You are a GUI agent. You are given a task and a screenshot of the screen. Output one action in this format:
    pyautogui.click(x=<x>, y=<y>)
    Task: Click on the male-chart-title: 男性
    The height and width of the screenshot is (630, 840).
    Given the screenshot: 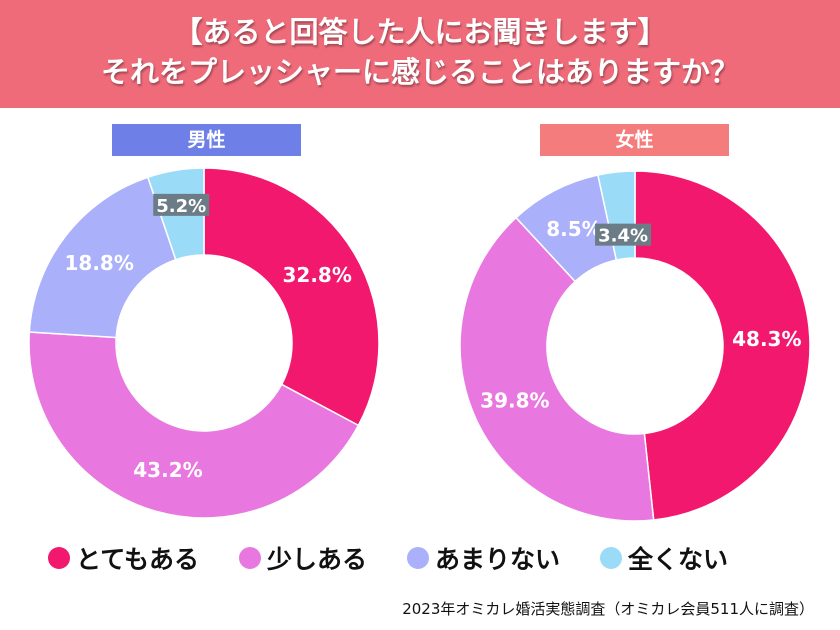 What is the action you would take?
    pyautogui.click(x=206, y=140)
    